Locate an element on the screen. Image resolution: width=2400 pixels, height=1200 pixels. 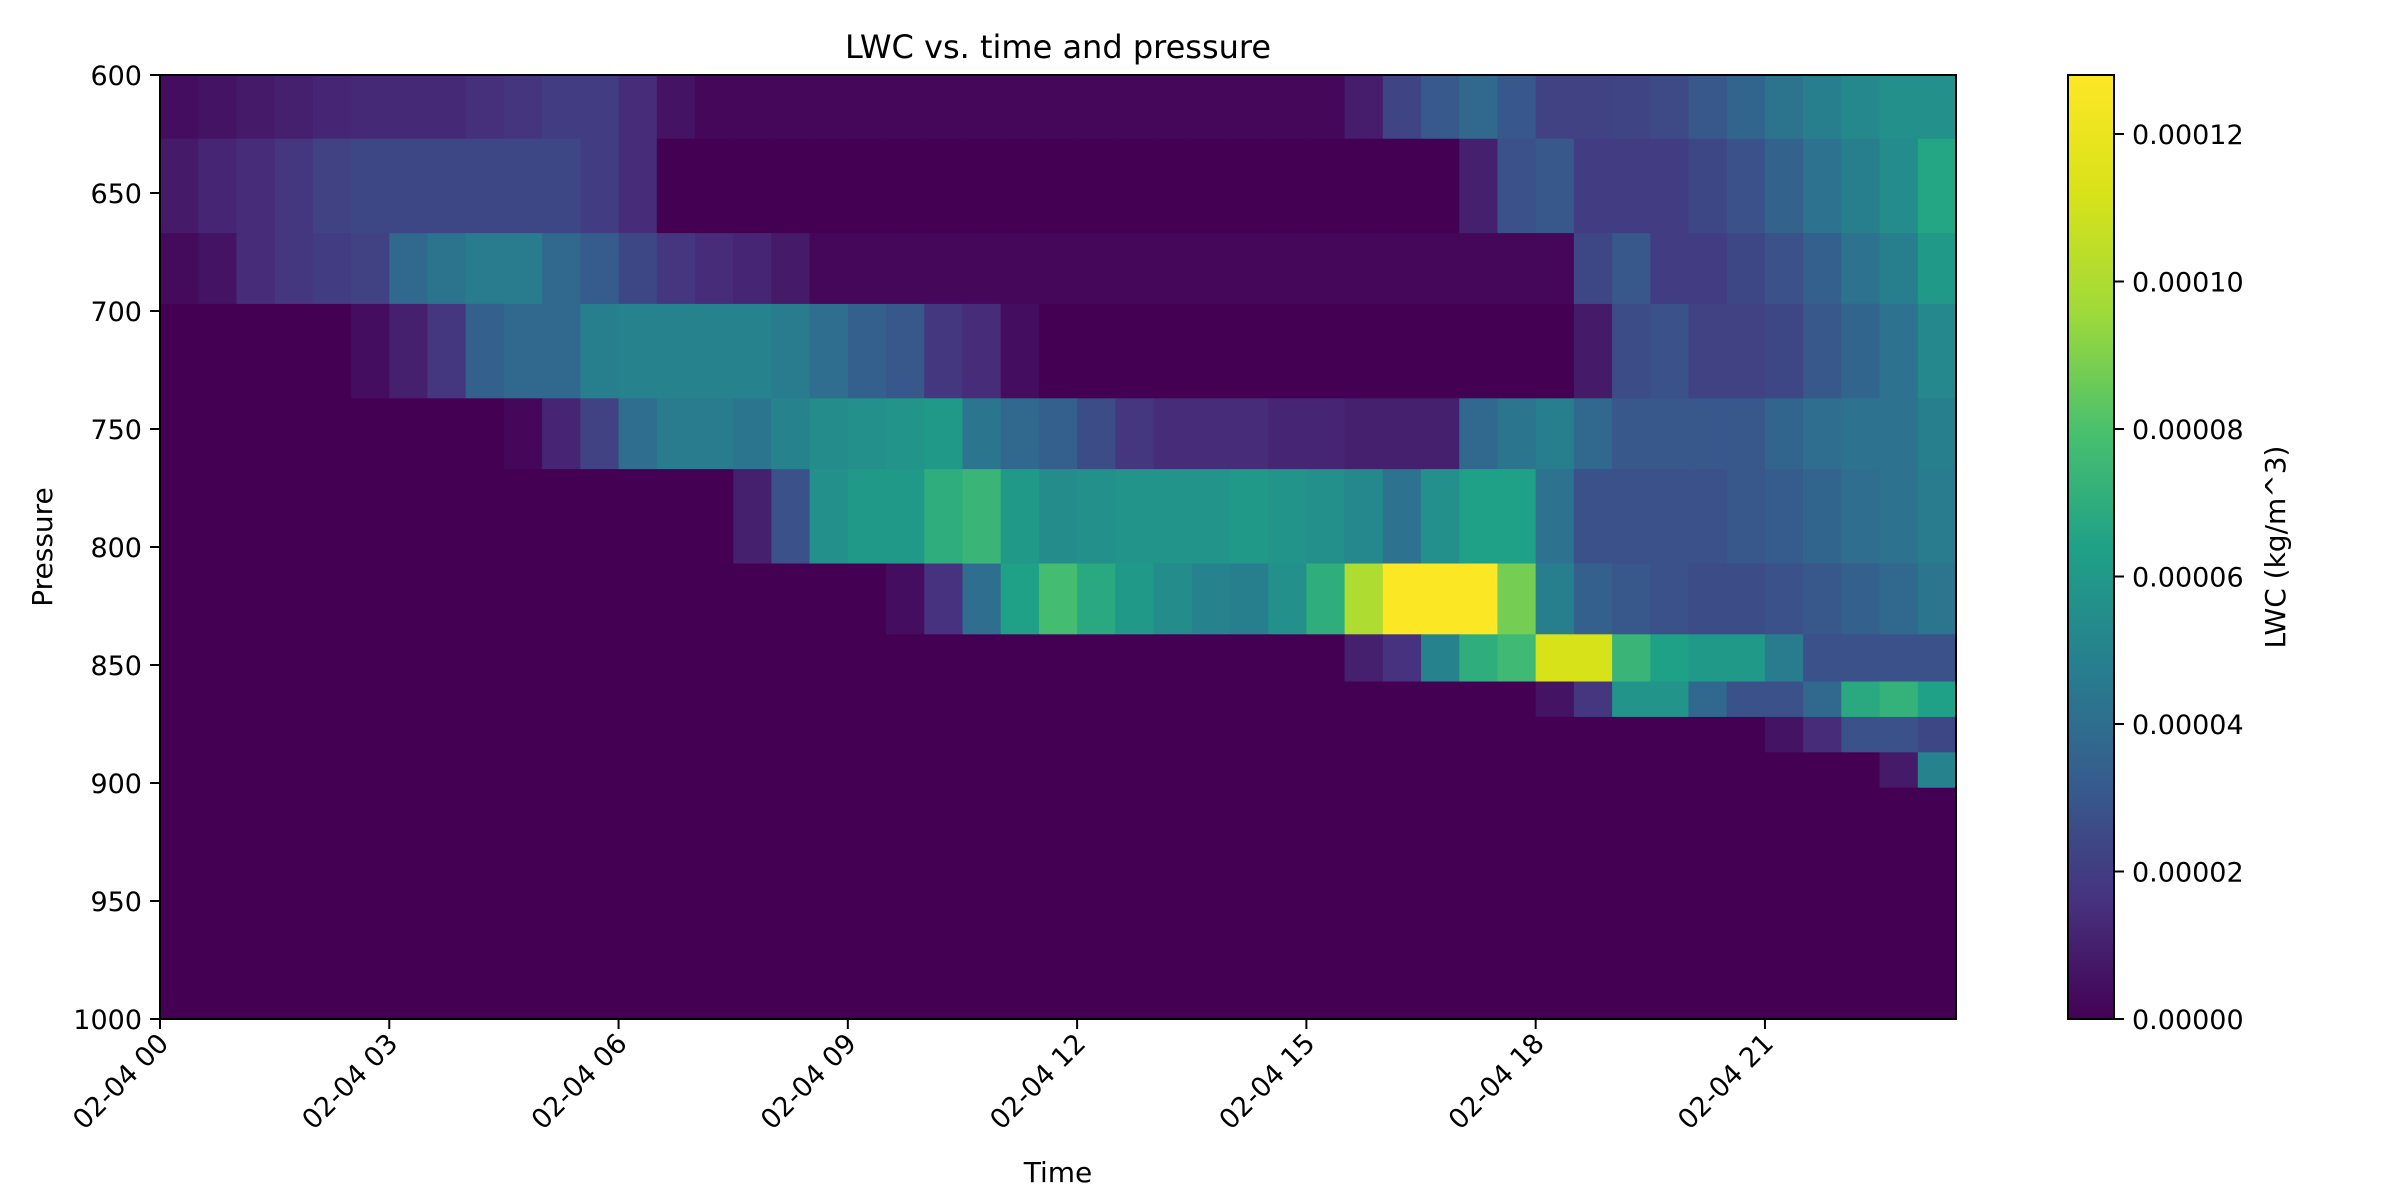
x-tick-label: 02-04 06 is located at coordinates (580, 1082).